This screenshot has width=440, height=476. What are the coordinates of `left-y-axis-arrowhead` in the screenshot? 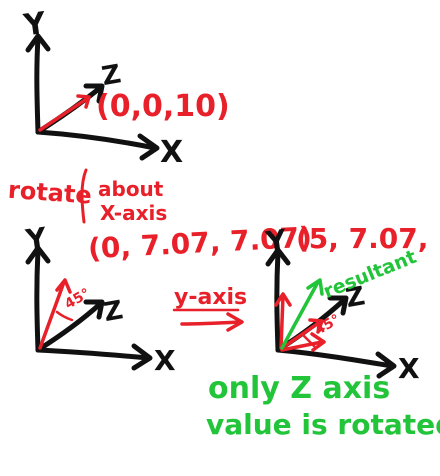 It's located at (38, 255).